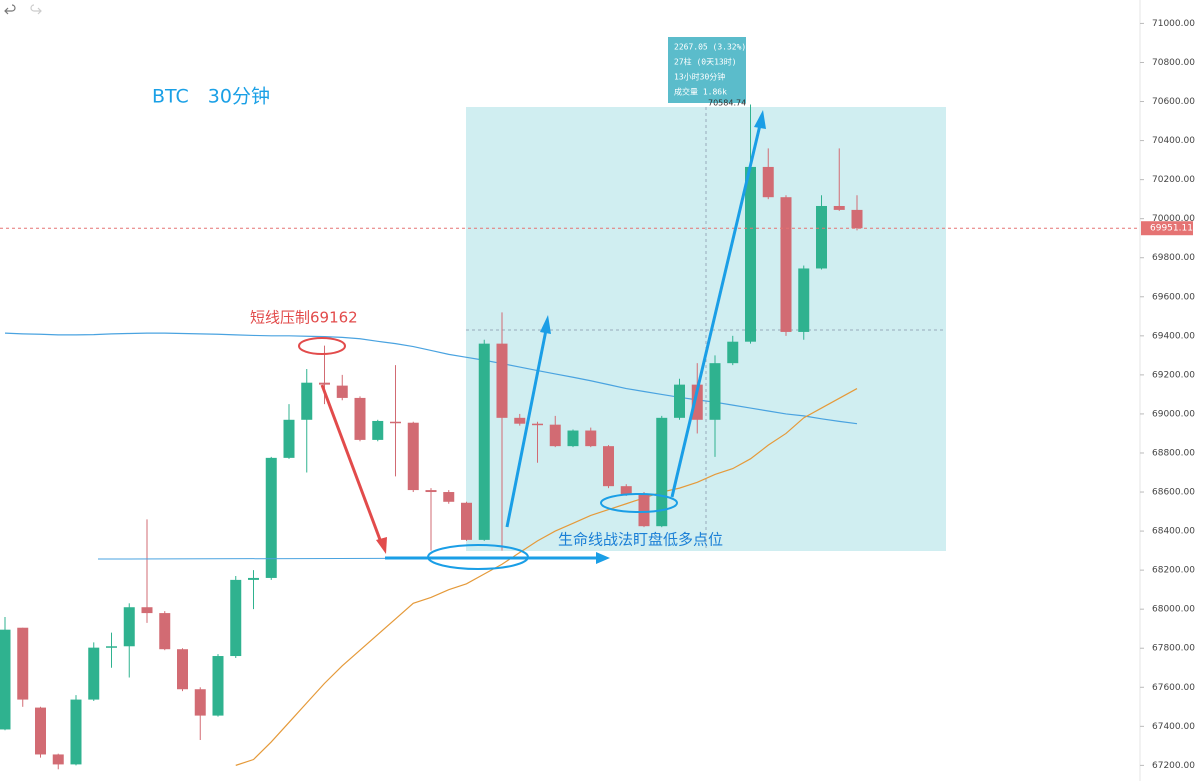 The width and height of the screenshot is (1200, 781). Describe the element at coordinates (381, 545) in the screenshot. I see `down-arrow-head` at that location.